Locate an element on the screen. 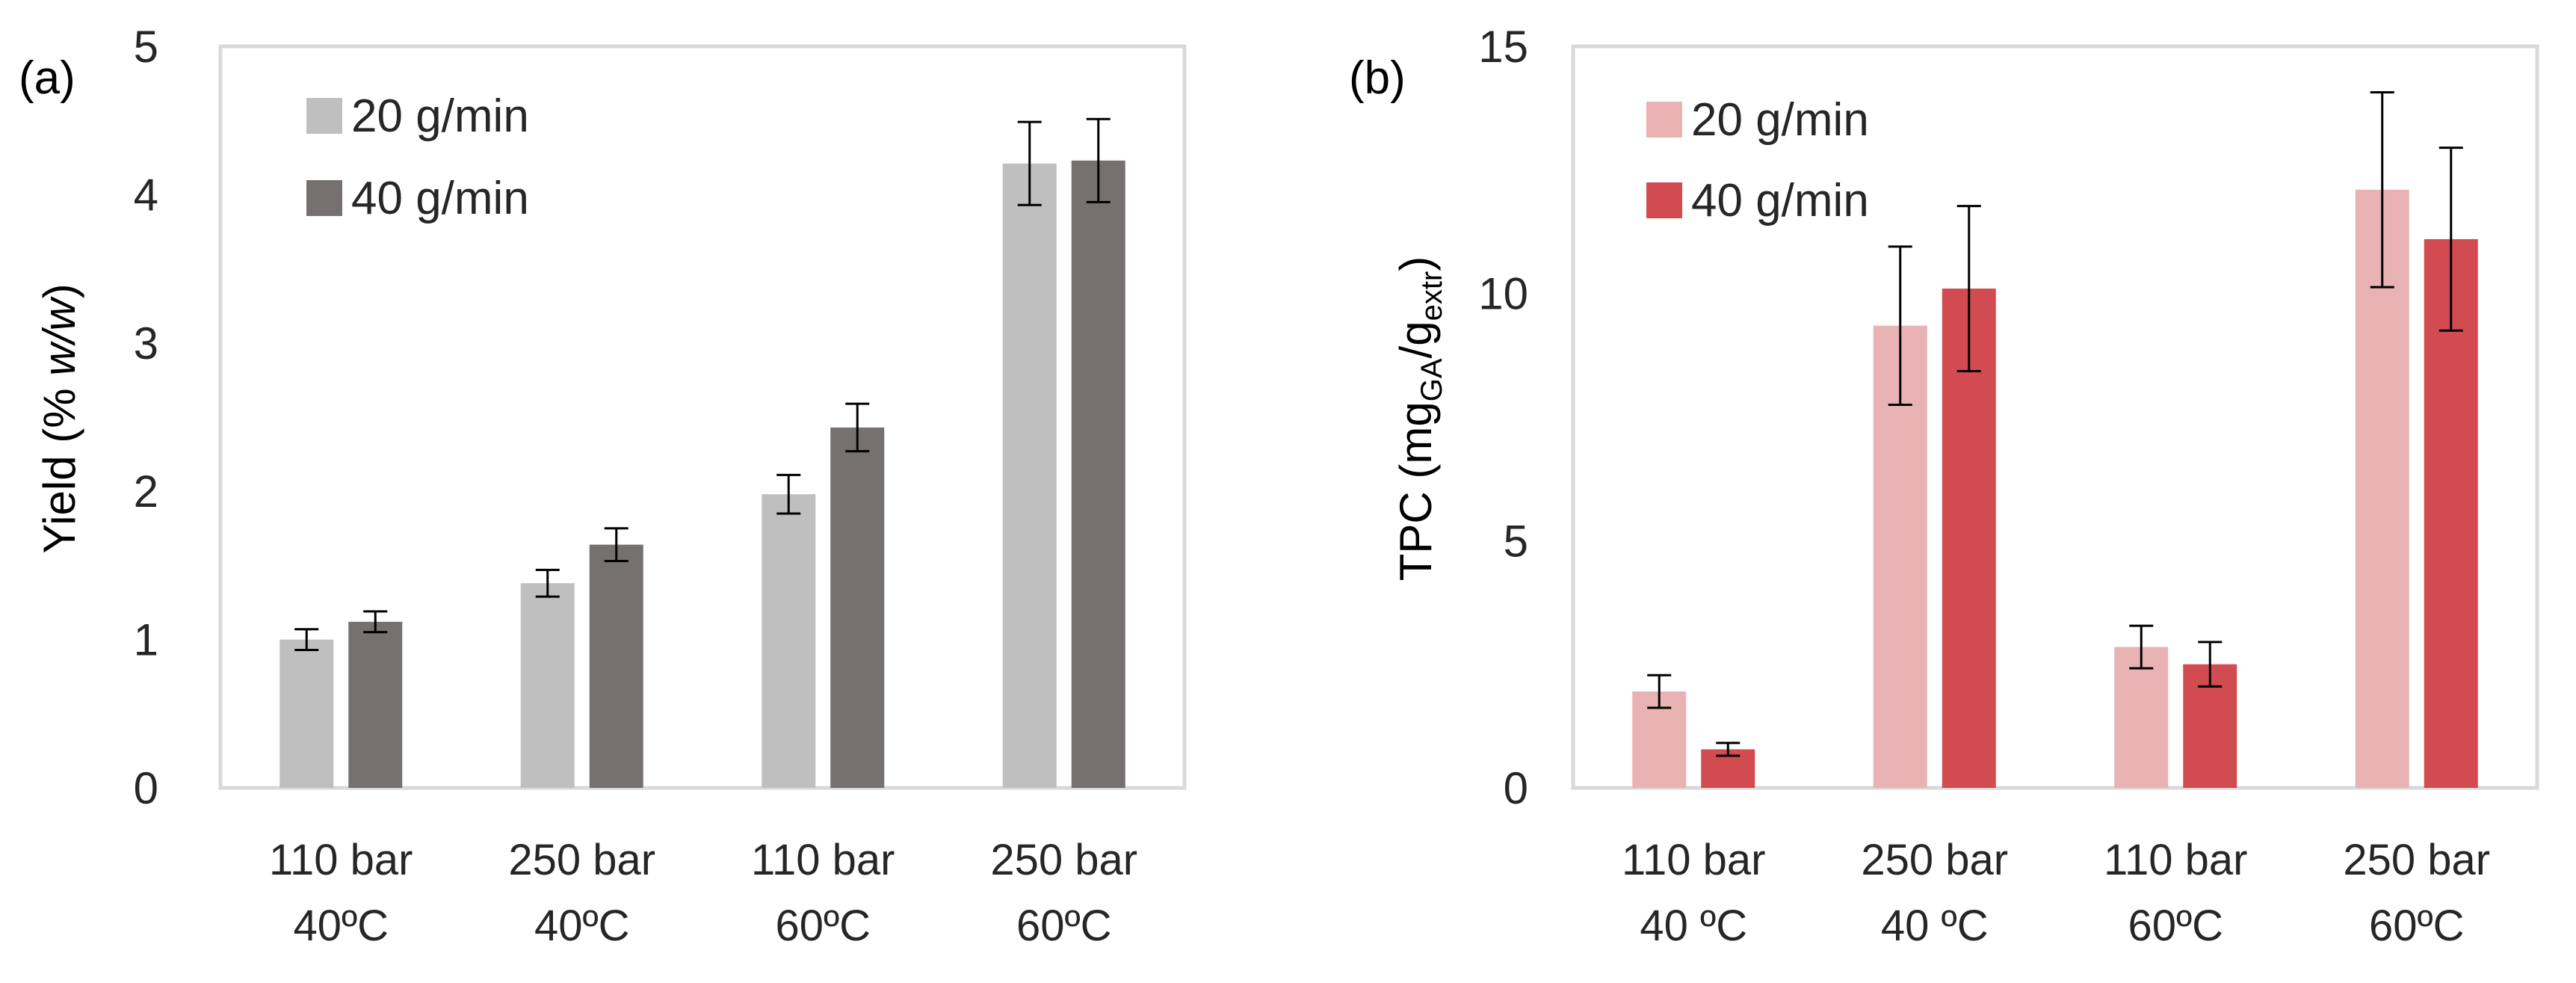  y-tick-label: 4 is located at coordinates (146, 195).